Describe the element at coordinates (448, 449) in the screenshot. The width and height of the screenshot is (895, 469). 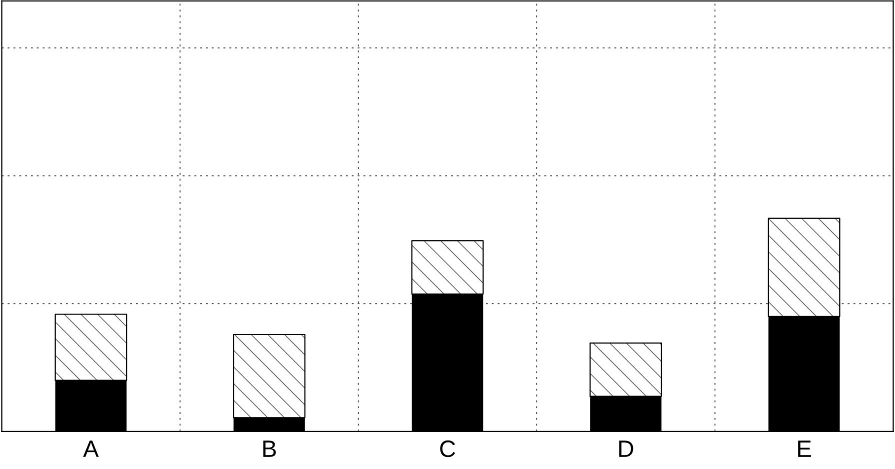
I see `x-tick-label: C` at that location.